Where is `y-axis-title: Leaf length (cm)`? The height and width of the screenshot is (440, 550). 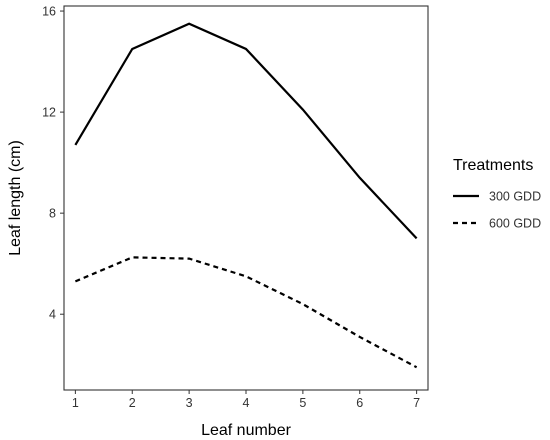 y-axis-title: Leaf length (cm) is located at coordinates (15, 198).